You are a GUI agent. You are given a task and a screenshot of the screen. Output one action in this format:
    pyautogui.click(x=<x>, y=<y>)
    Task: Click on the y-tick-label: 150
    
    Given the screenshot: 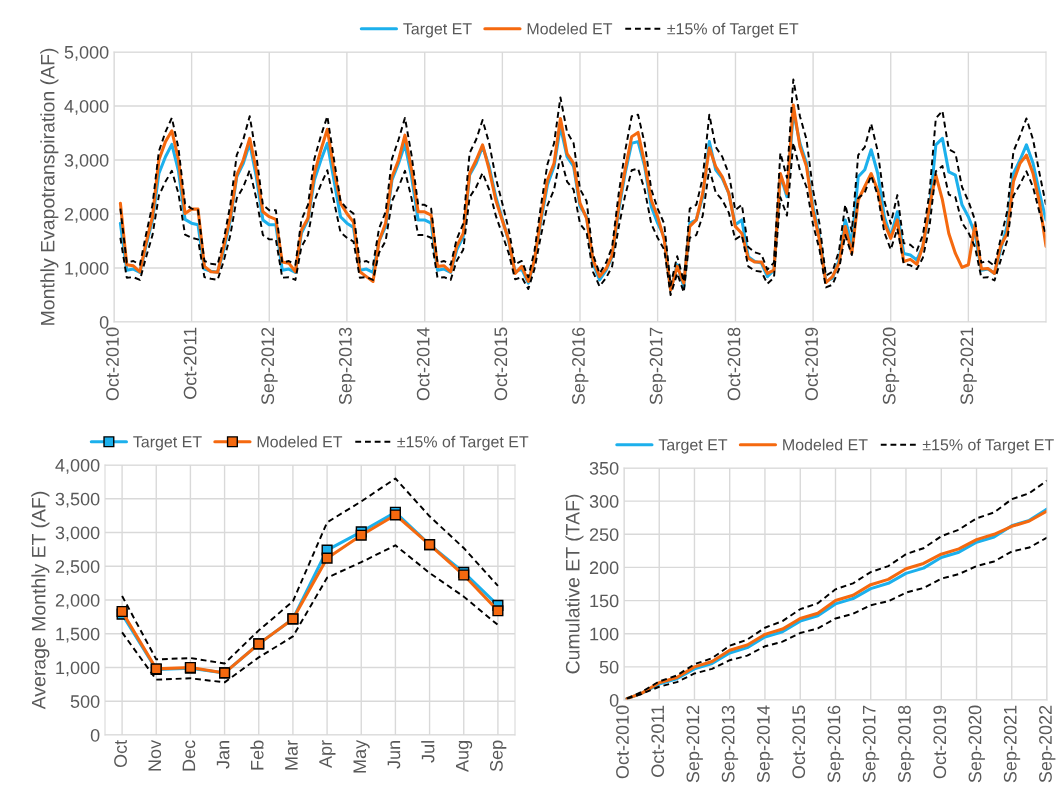 What is the action you would take?
    pyautogui.click(x=604, y=601)
    